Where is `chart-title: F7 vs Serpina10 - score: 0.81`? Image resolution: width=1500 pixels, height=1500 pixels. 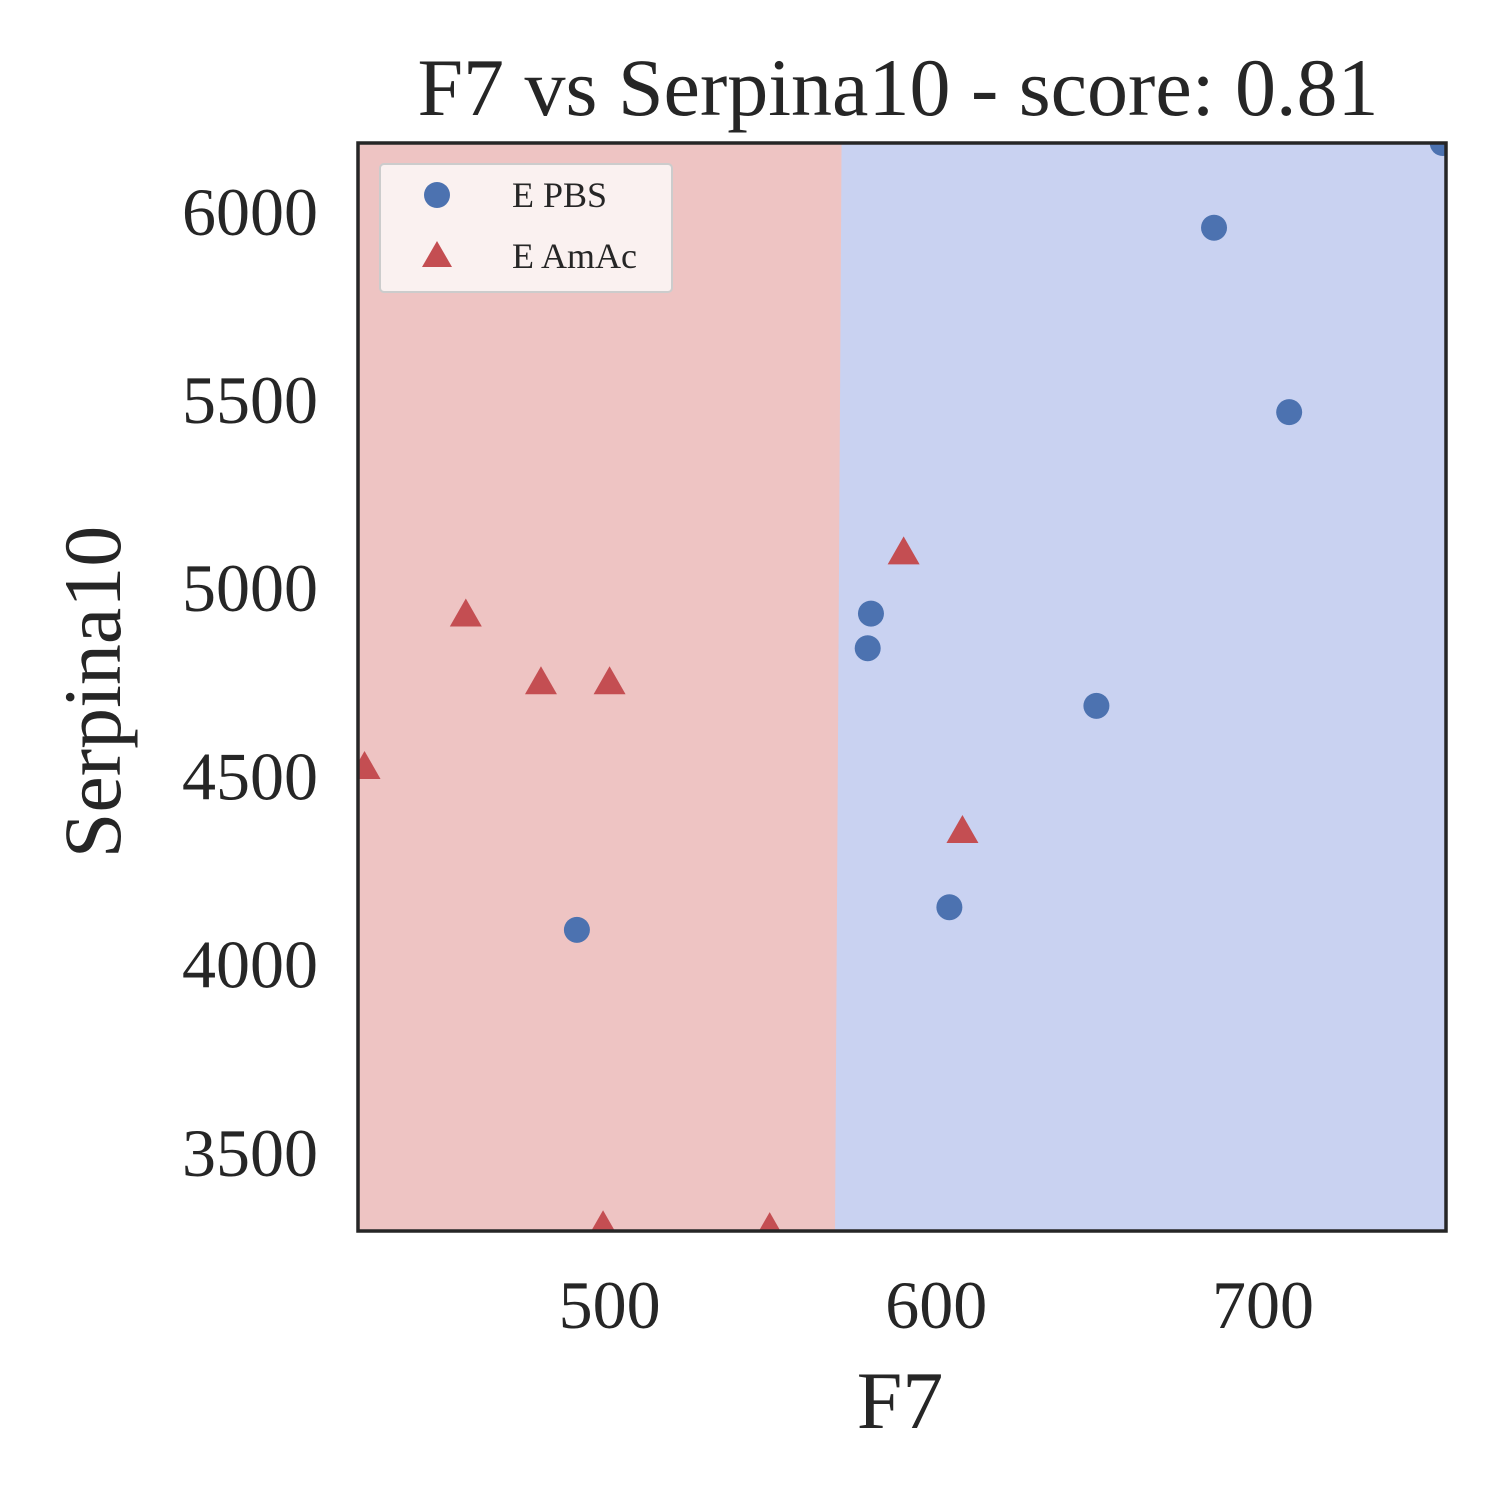
chart-title: F7 vs Serpina10 - score: 0.81 is located at coordinates (897, 87).